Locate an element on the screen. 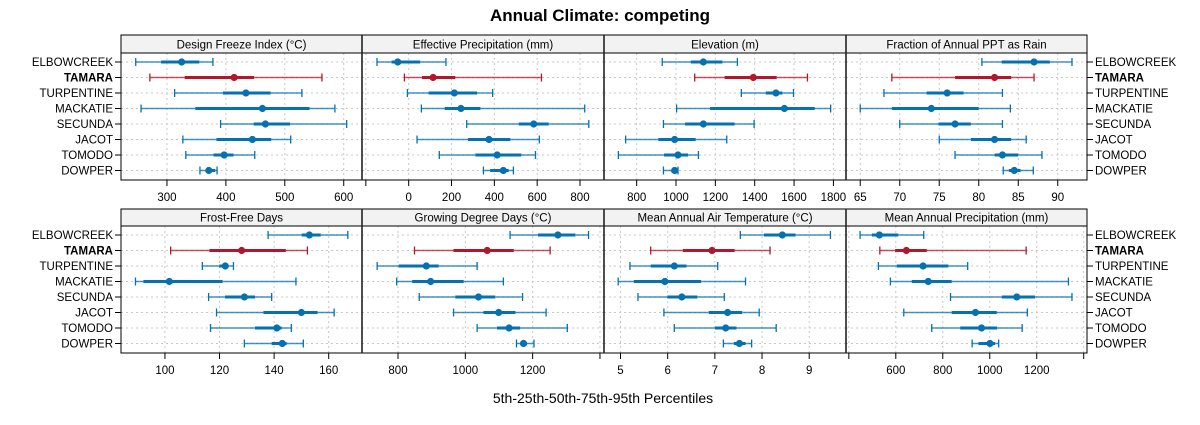 Image resolution: width=1200 pixels, height=425 pixels. panel-growing-degree-days-c: Growing Degree Days (°C) 800 1000 1200 is located at coordinates (483, 292).